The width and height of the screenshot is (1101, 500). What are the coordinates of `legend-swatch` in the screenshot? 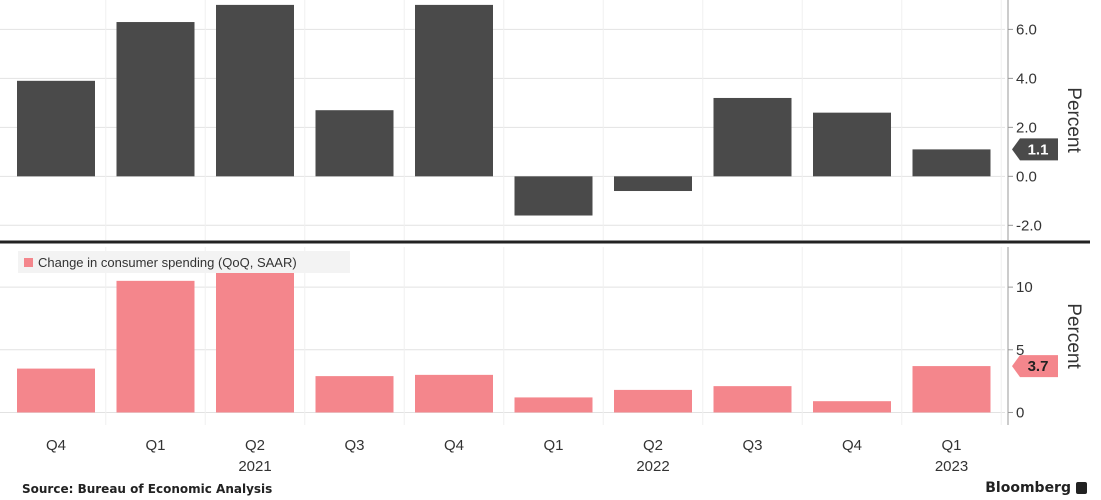 It's located at (28, 262).